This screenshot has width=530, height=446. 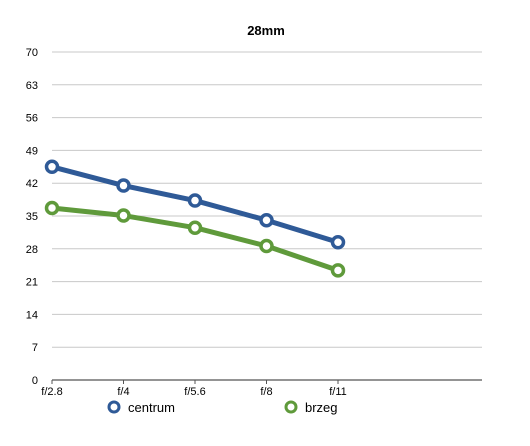 What do you see at coordinates (266, 392) in the screenshot?
I see `x-tick-label: f/8` at bounding box center [266, 392].